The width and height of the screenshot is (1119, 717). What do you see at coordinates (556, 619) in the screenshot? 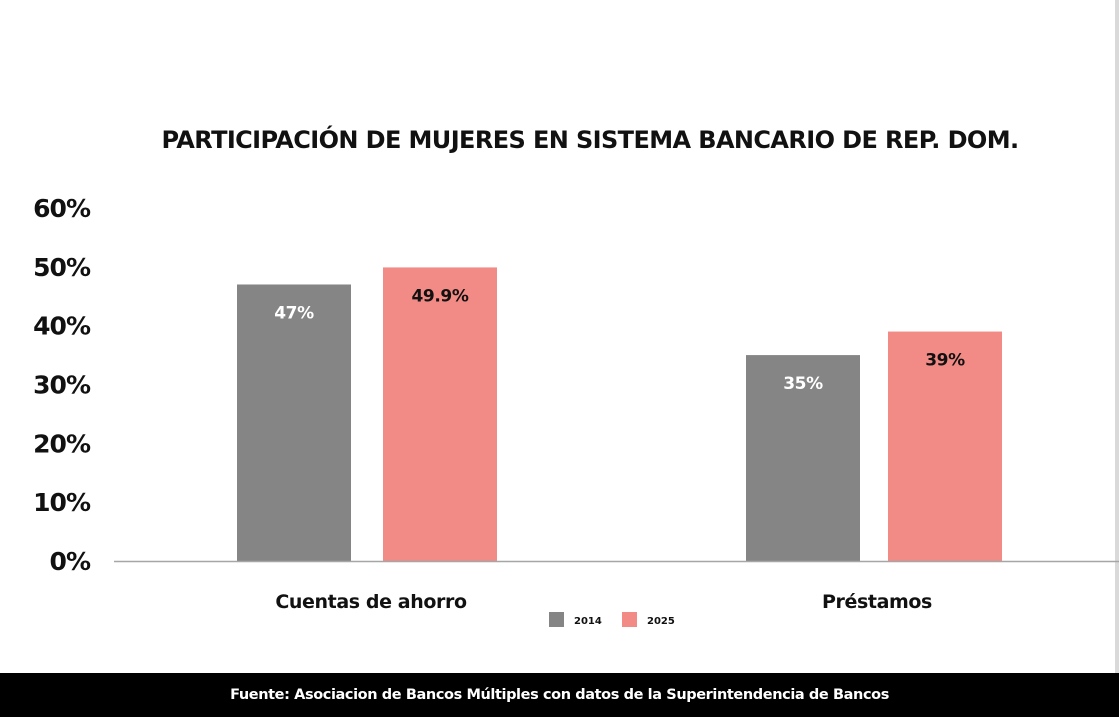
I see `legend-swatch-2014` at bounding box center [556, 619].